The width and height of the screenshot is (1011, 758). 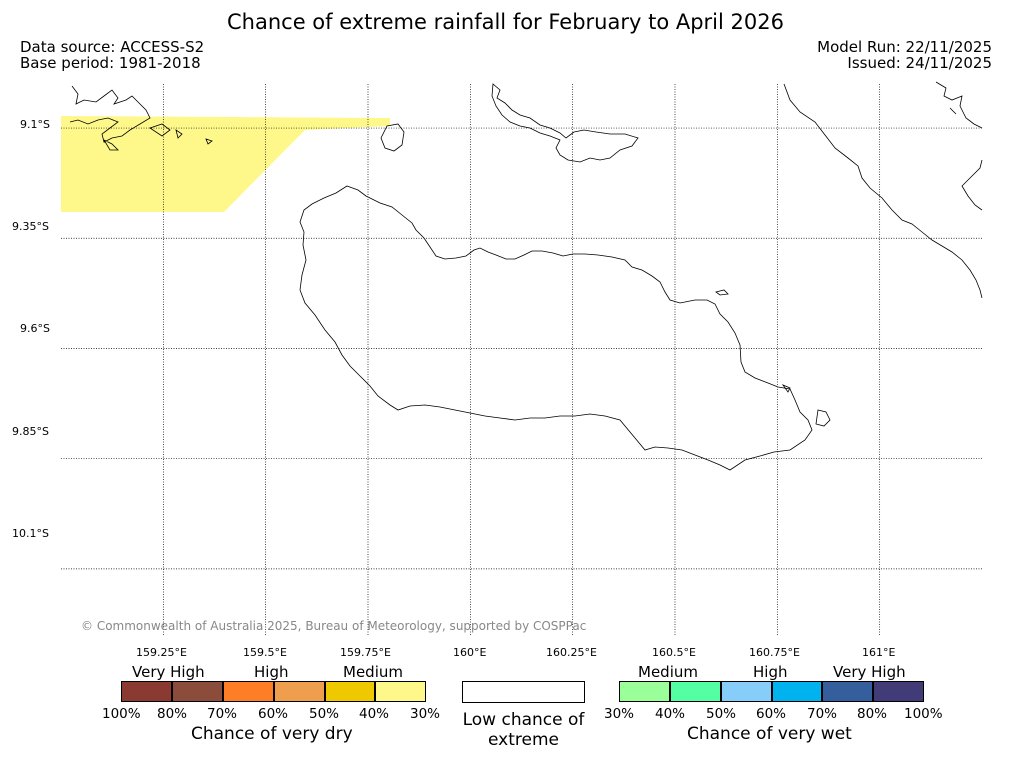 What do you see at coordinates (168, 672) in the screenshot?
I see `legend-dry-category: Very High` at bounding box center [168, 672].